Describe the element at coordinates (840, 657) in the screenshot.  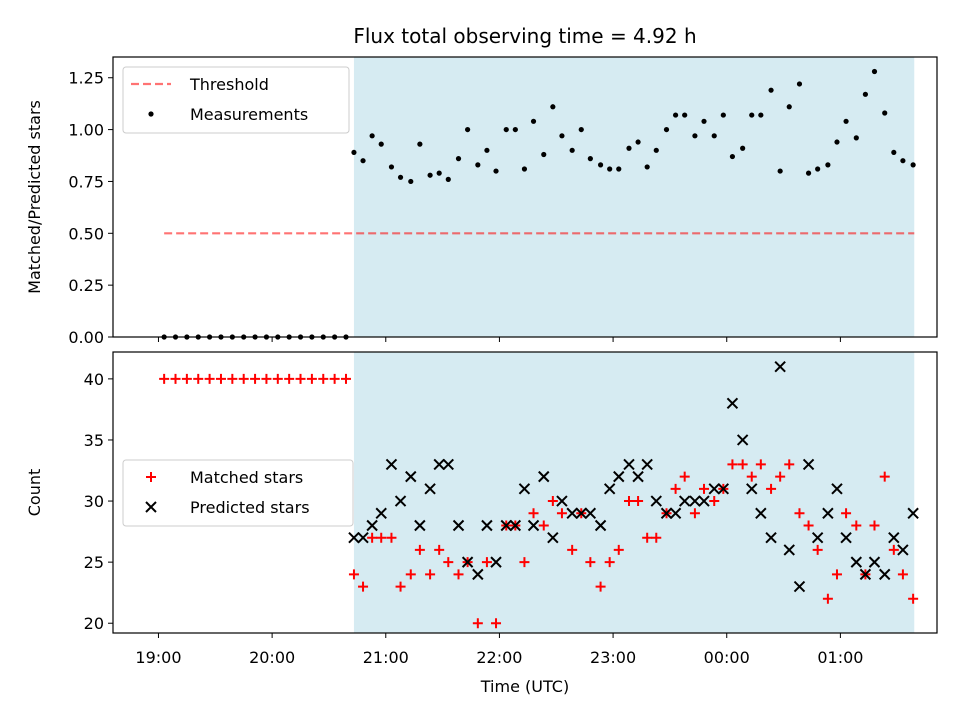
I see `x-tick-label: 01:00` at that location.